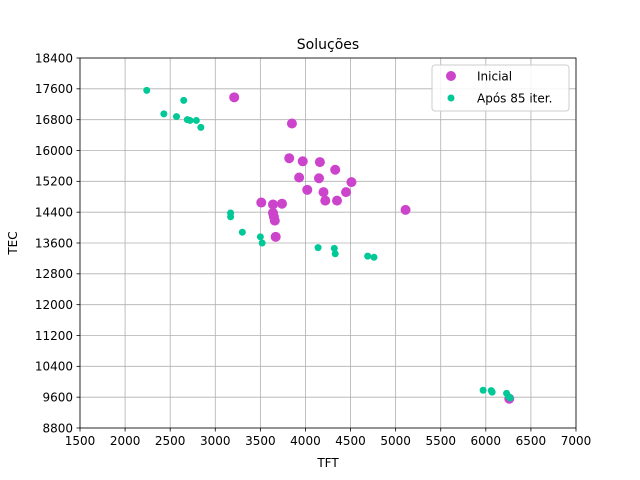 This screenshot has height=480, width=640. Describe the element at coordinates (13, 243) in the screenshot. I see `y-axis-label: TEC` at that location.